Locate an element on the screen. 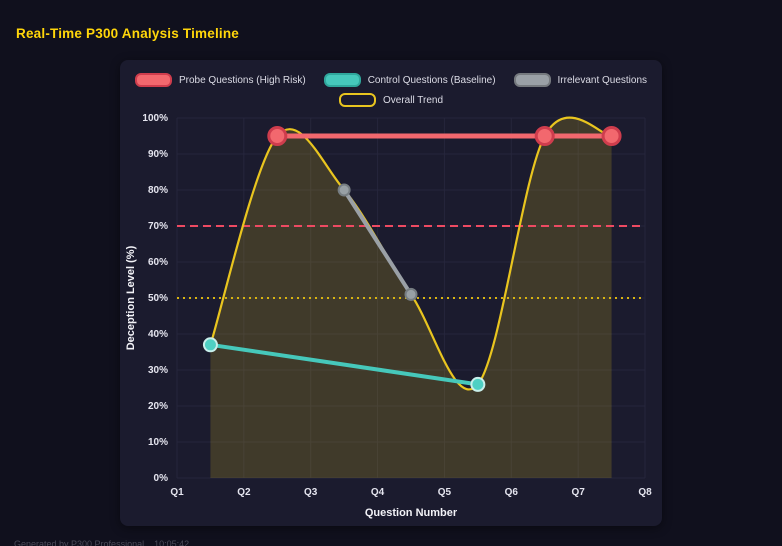 This screenshot has height=546, width=782. x-tick-label: Q4 is located at coordinates (378, 492).